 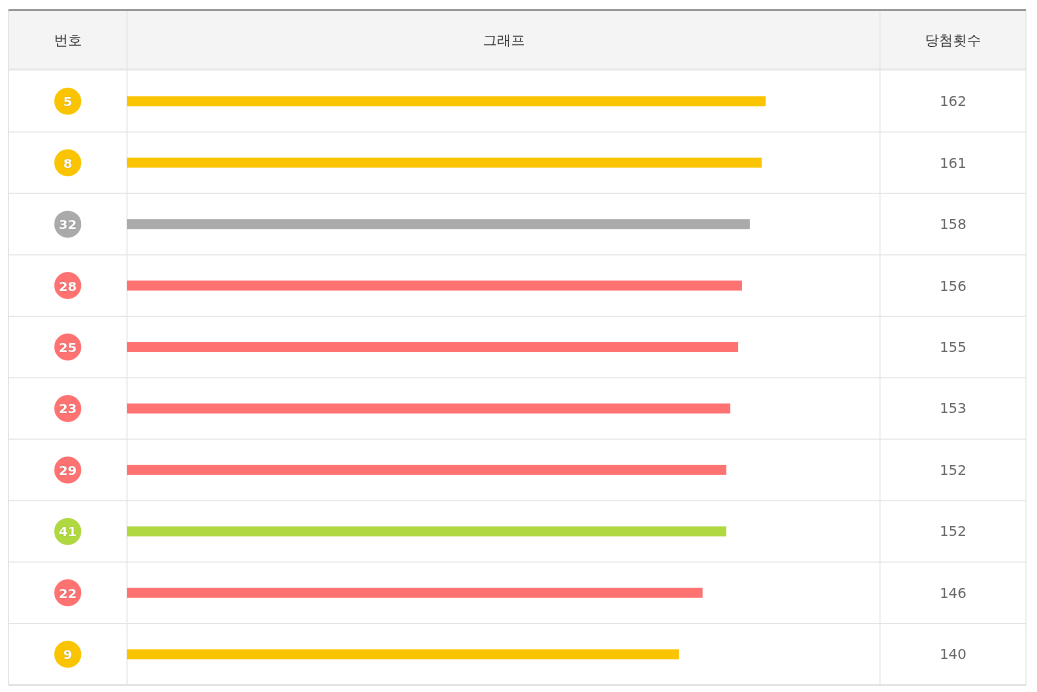 I want to click on y-axis-title: 번호, so click(x=67, y=39).